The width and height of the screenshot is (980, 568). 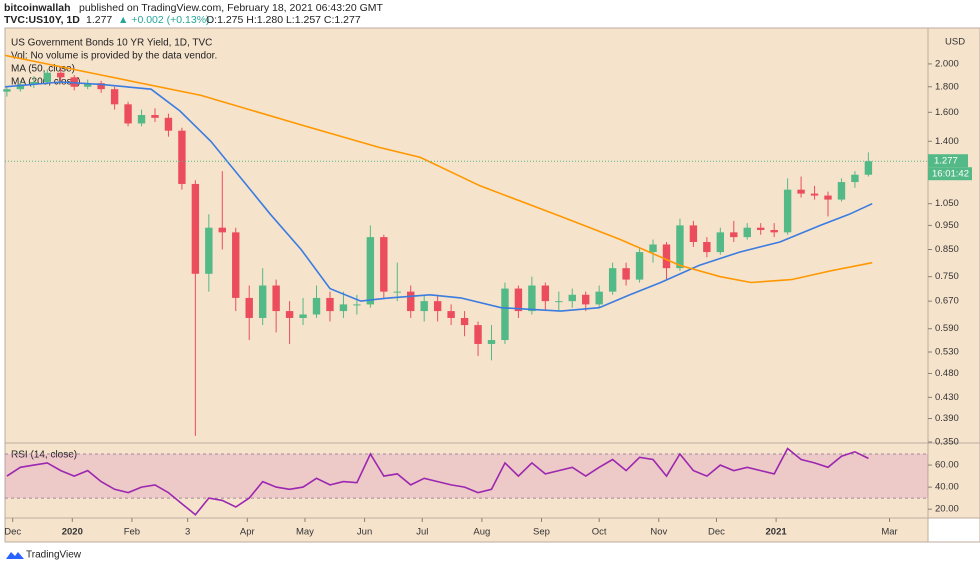 What do you see at coordinates (658, 532) in the screenshot?
I see `x-tick-label: Nov` at bounding box center [658, 532].